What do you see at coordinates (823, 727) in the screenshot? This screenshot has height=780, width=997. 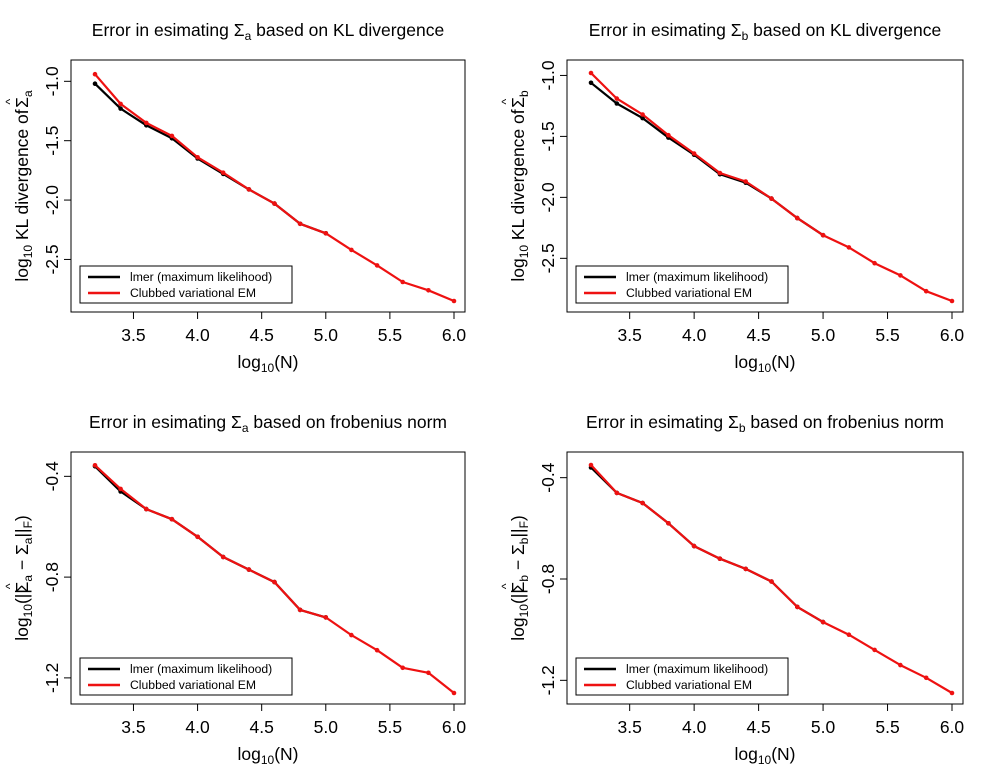 I see `x-tick-label: 5.0` at bounding box center [823, 727].